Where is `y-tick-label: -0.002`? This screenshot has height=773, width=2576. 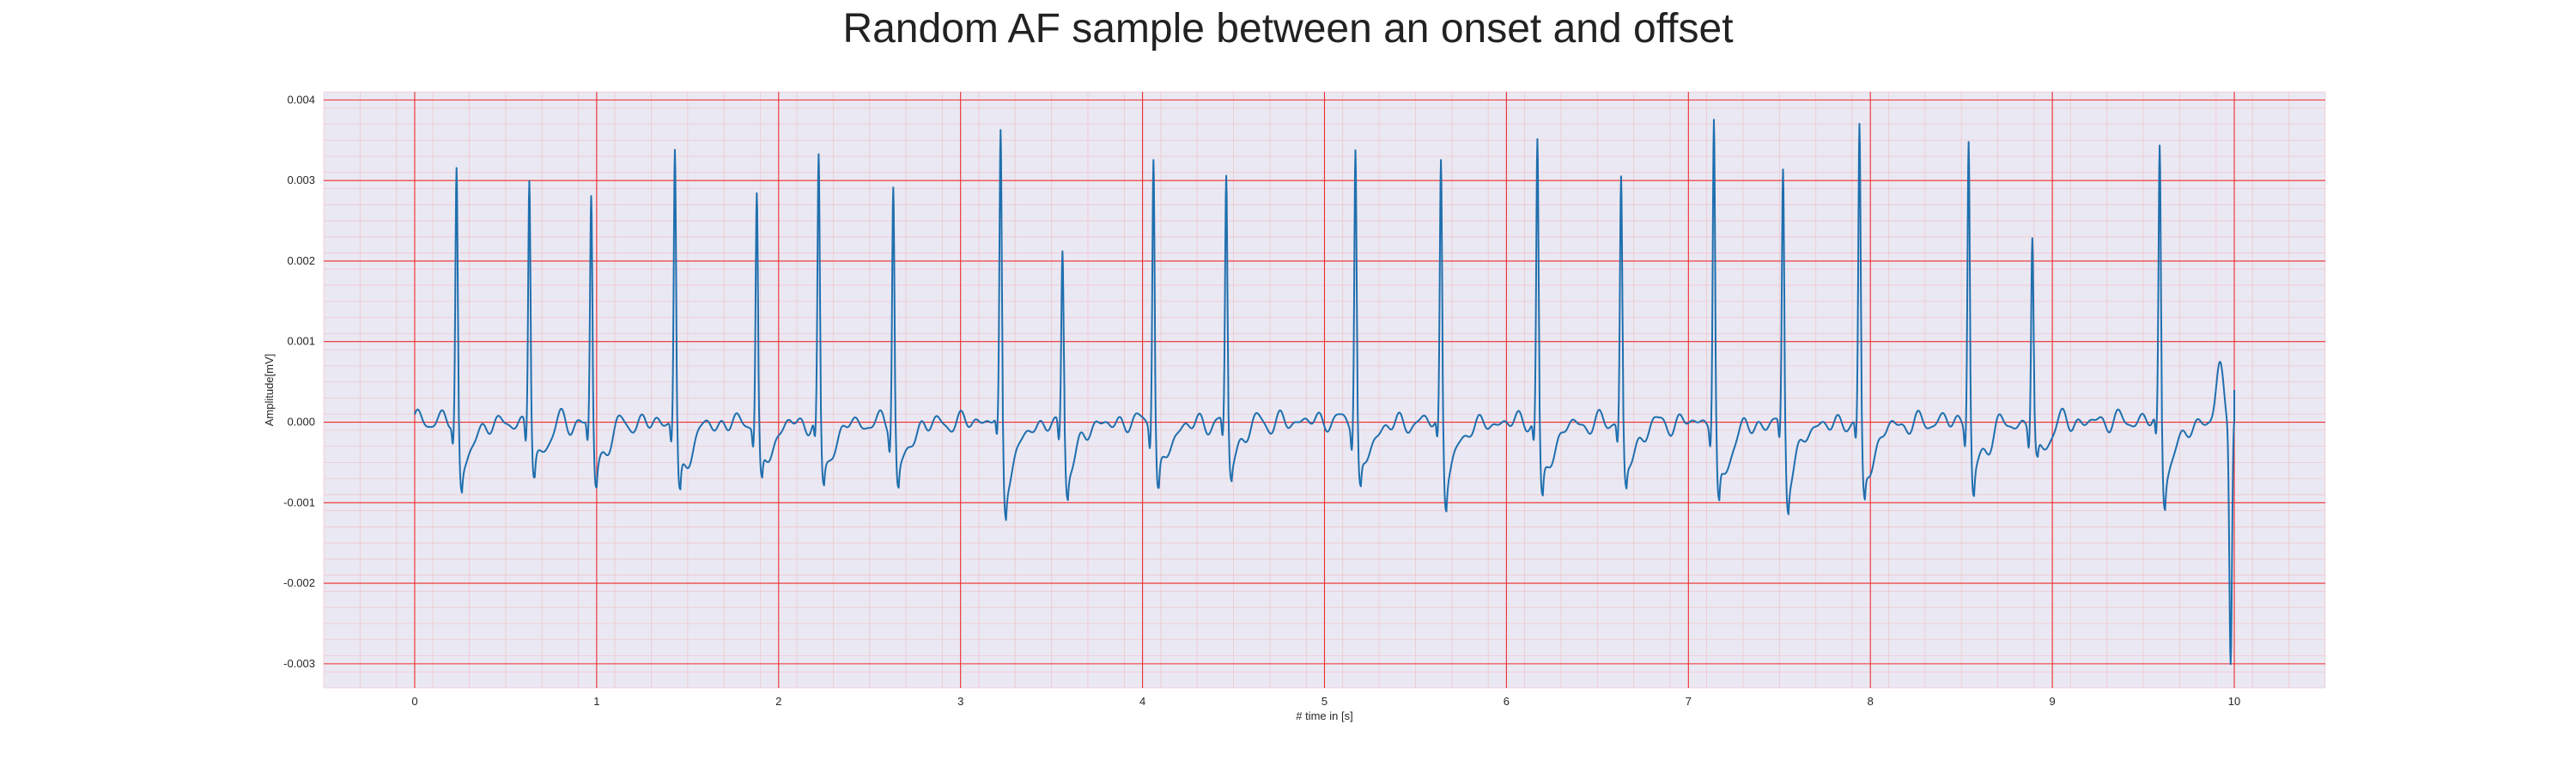
y-tick-label: -0.002 is located at coordinates (299, 582).